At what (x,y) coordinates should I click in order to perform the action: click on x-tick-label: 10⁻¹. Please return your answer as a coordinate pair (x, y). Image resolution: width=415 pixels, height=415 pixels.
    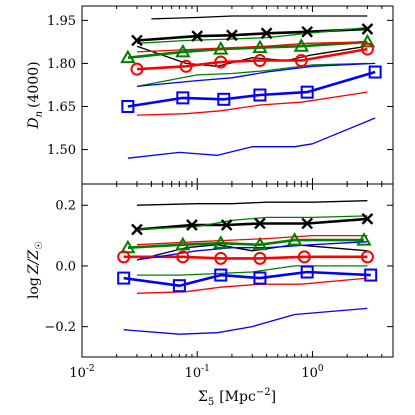
    Looking at the image, I should click on (197, 372).